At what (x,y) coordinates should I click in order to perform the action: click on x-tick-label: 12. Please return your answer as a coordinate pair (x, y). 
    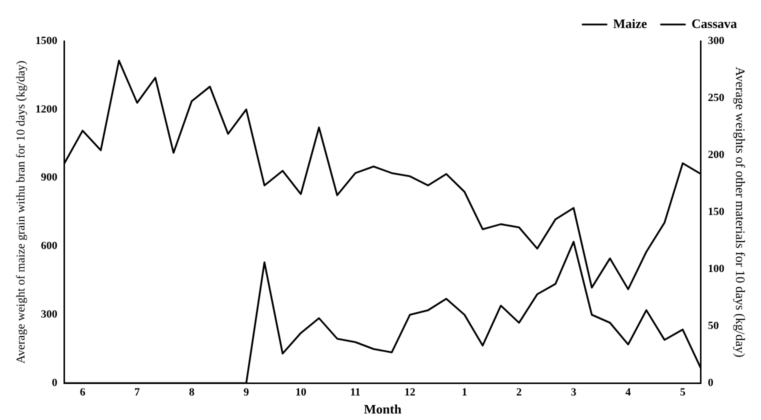
    Looking at the image, I should click on (410, 392).